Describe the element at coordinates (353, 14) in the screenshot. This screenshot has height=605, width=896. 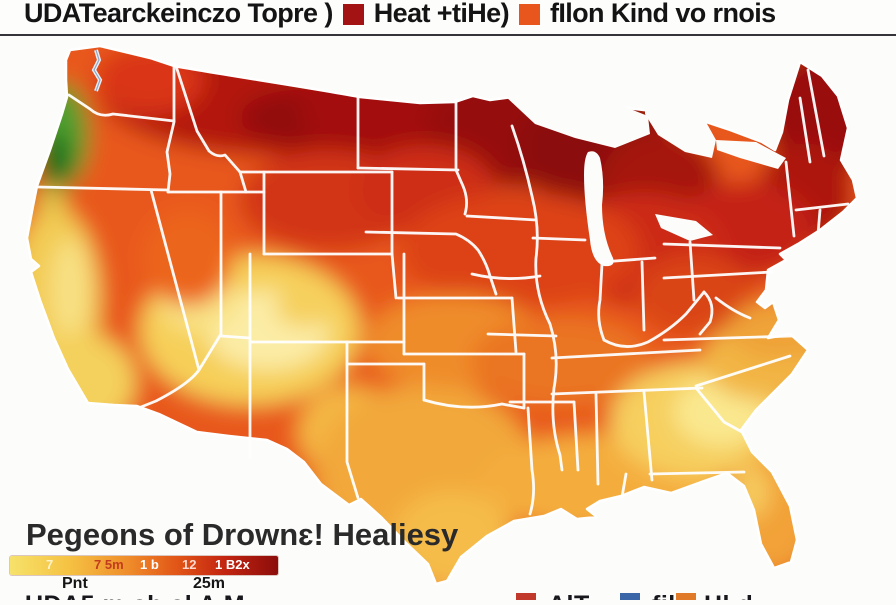
I see `heat-legend-swatch` at that location.